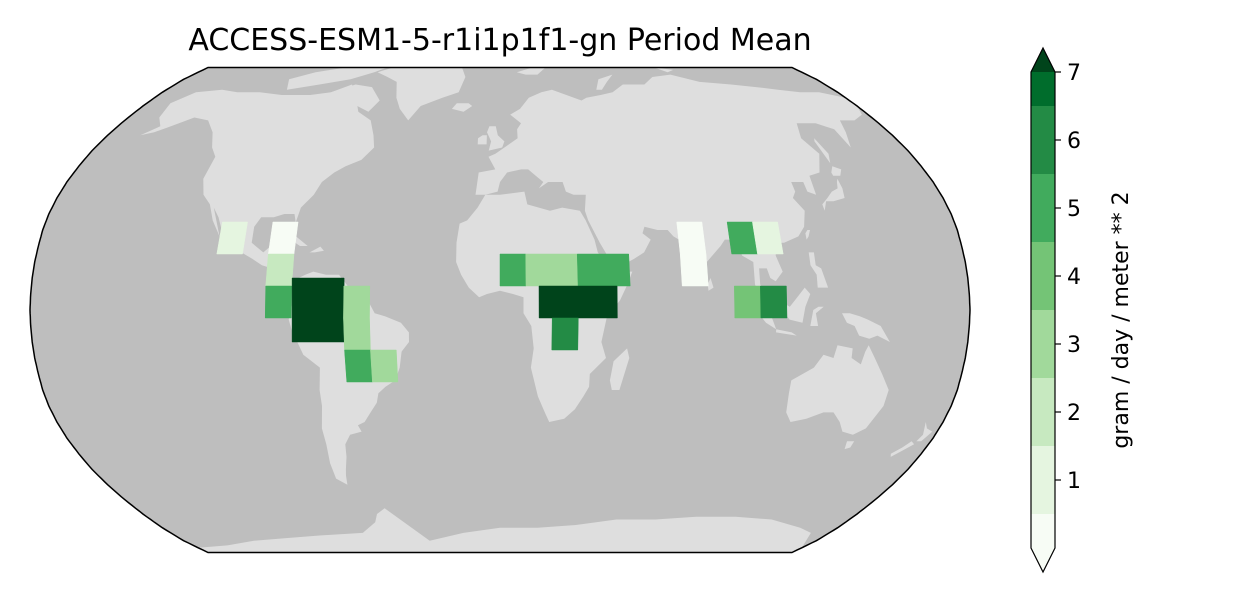 This screenshot has height=600, width=1236. I want to click on land-svalbard, so click(531, 71).